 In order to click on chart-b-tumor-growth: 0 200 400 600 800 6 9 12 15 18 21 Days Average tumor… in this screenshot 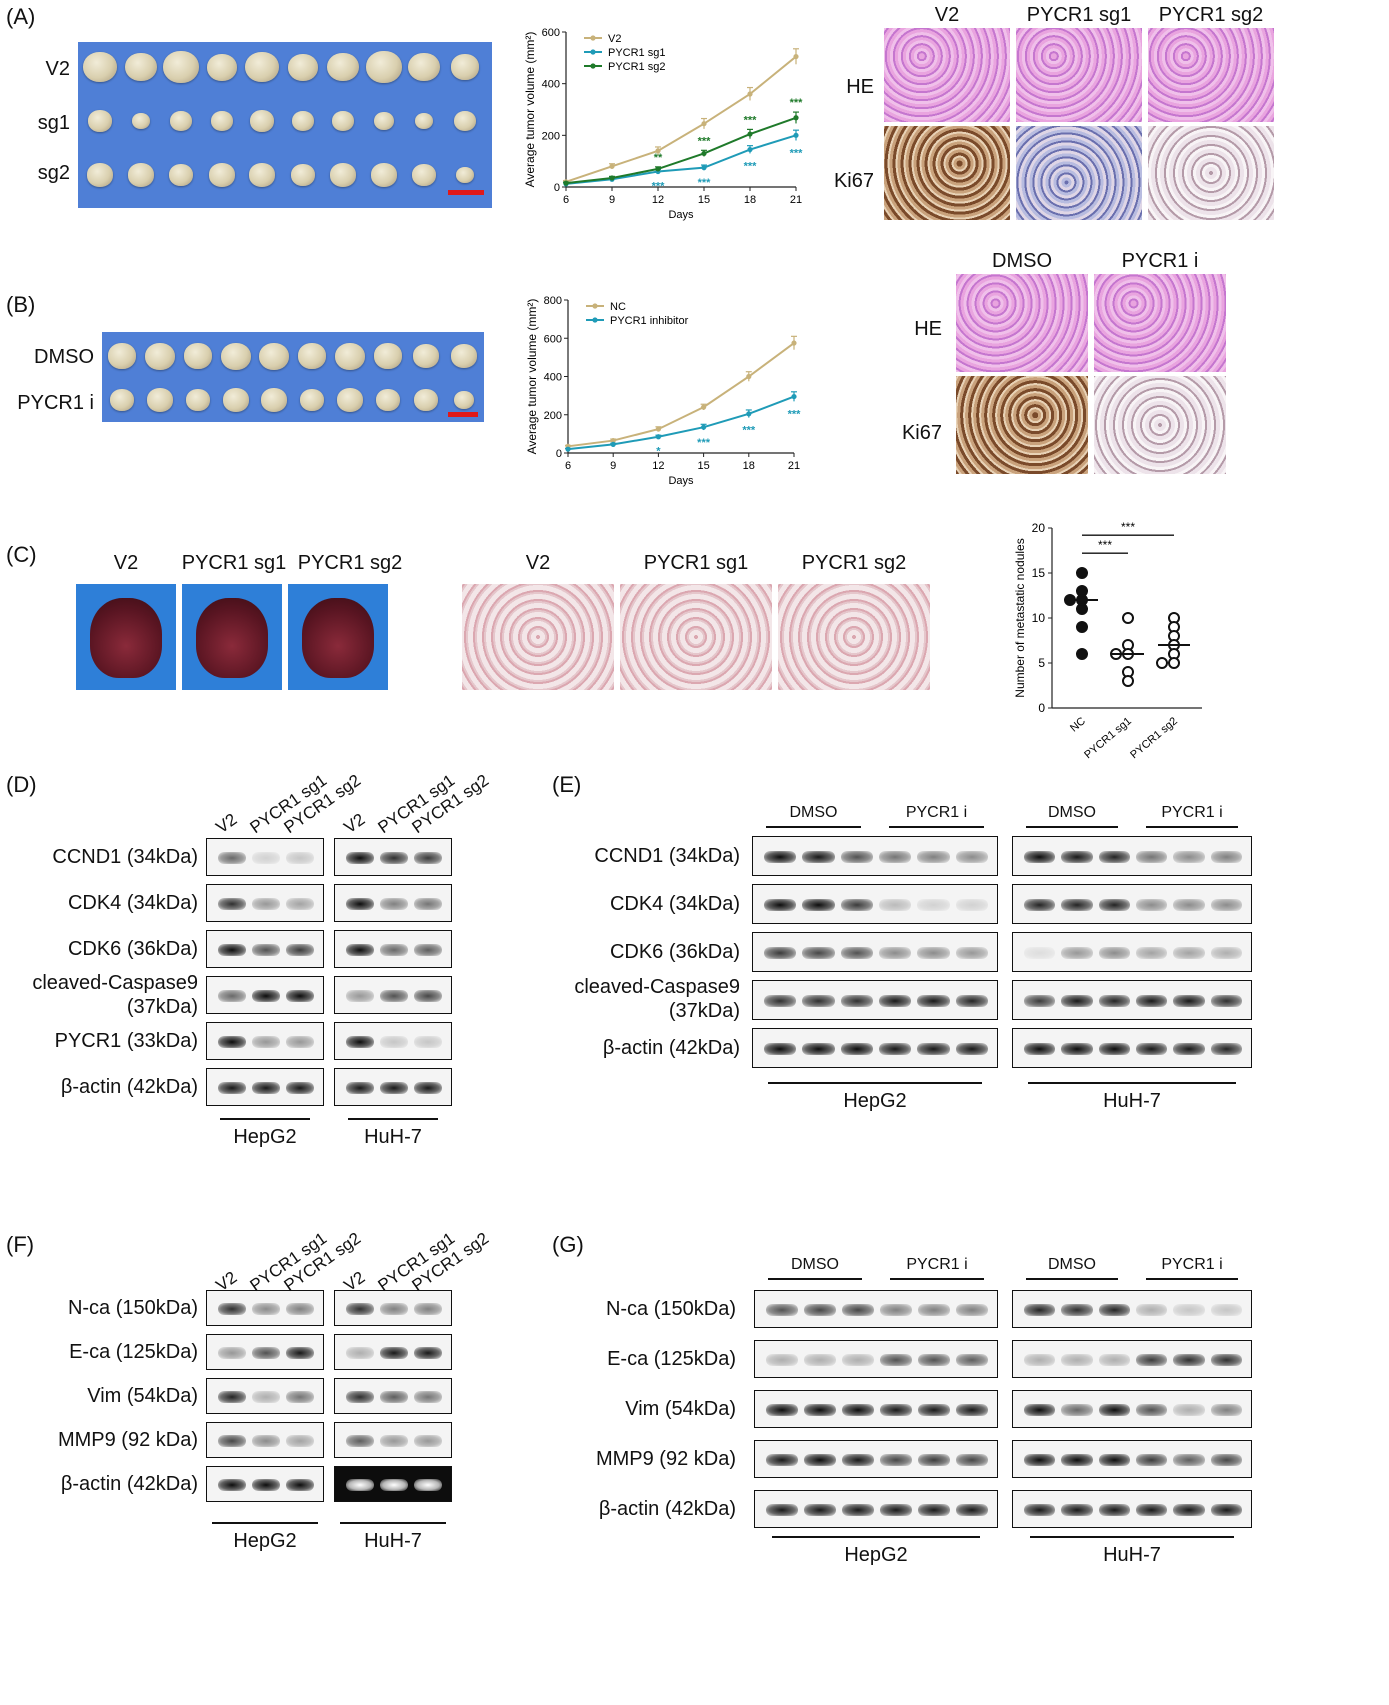, I will do `click(663, 391)`.